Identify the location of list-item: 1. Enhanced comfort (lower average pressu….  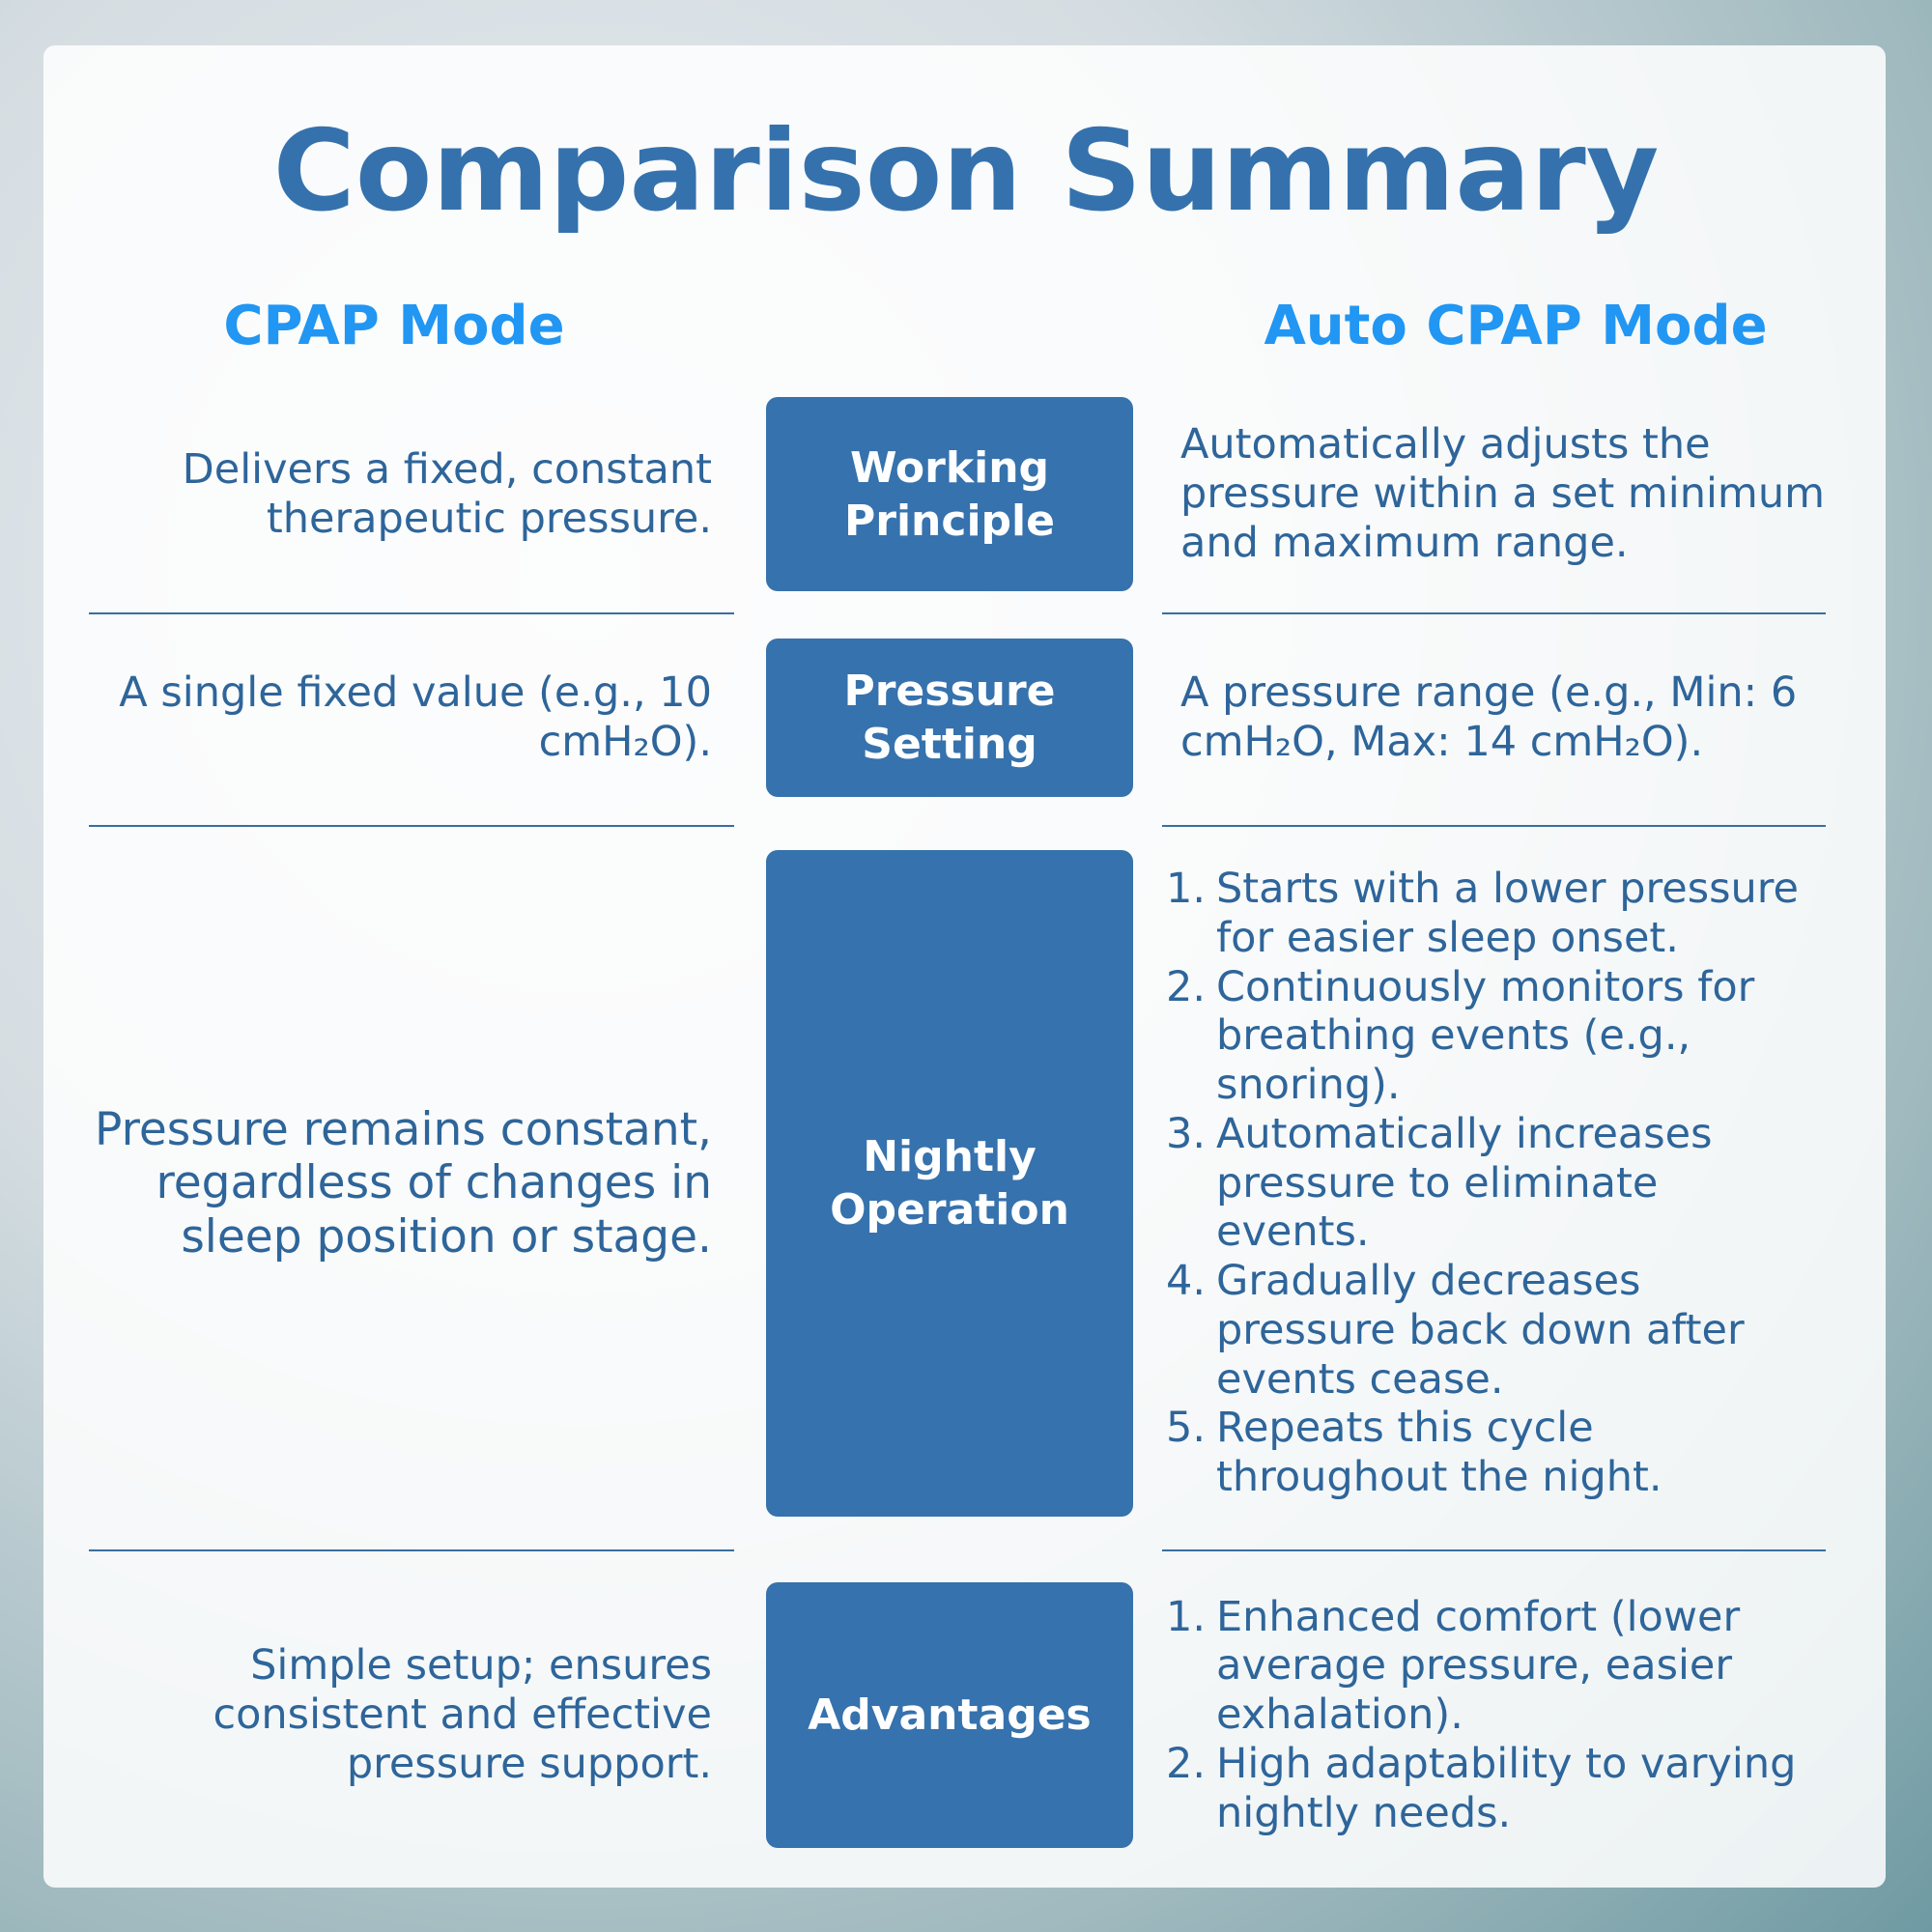
(1494, 1666).